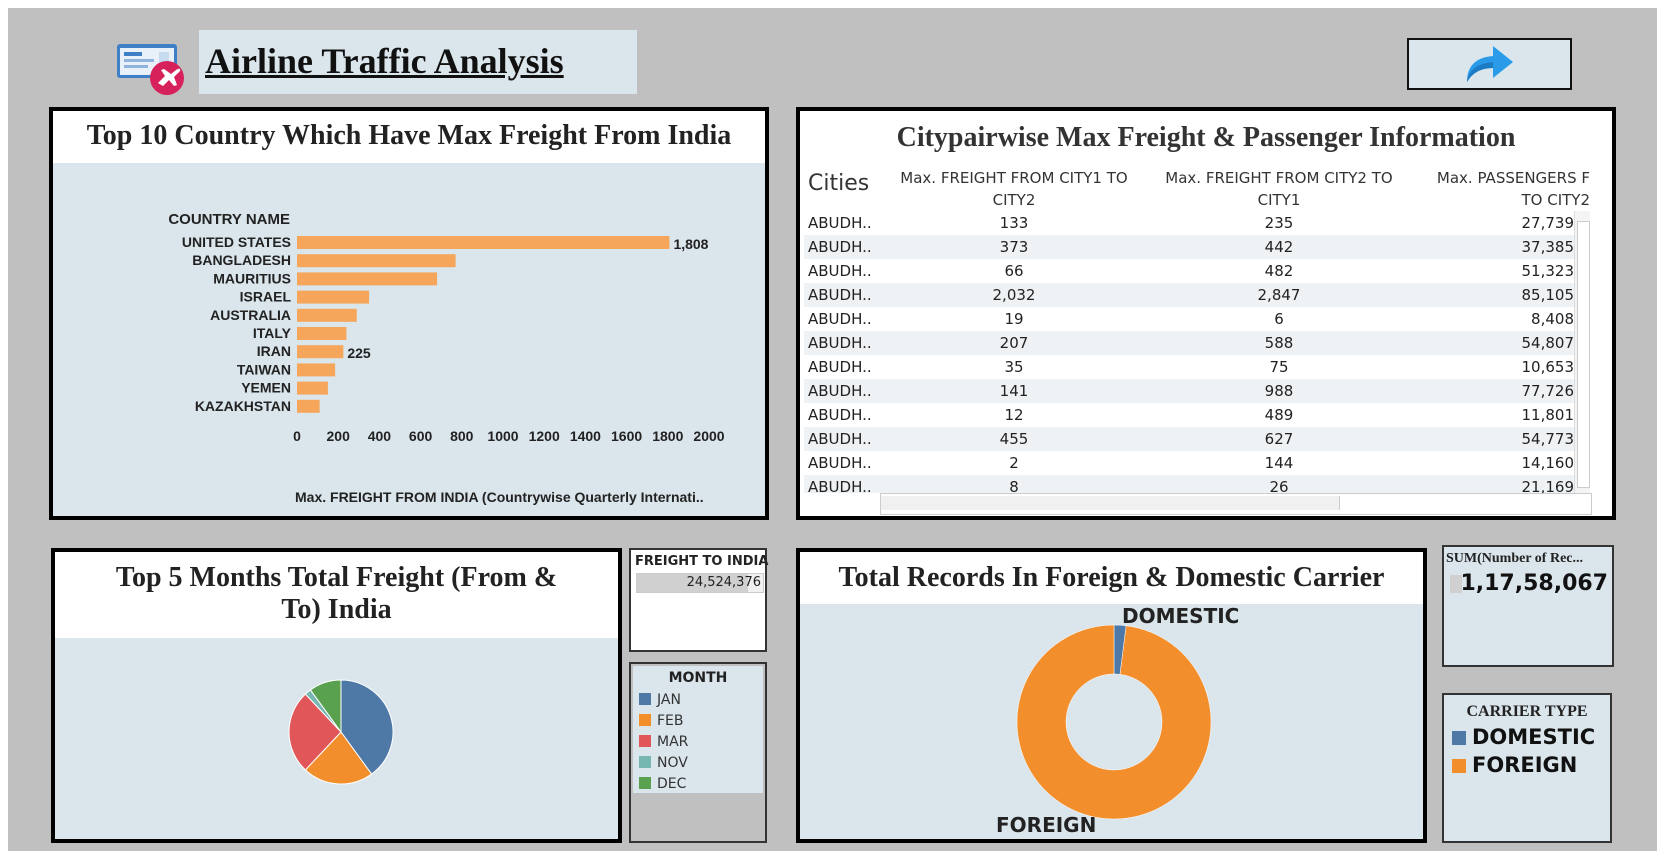  What do you see at coordinates (1548, 391) in the screenshot?
I see `table-cell: 77,726` at bounding box center [1548, 391].